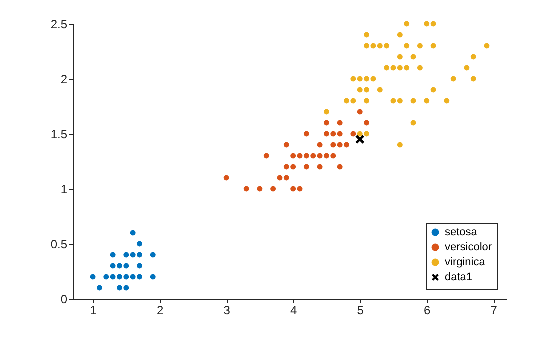  What do you see at coordinates (64, 79) in the screenshot?
I see `y-tick-label: 2` at bounding box center [64, 79].